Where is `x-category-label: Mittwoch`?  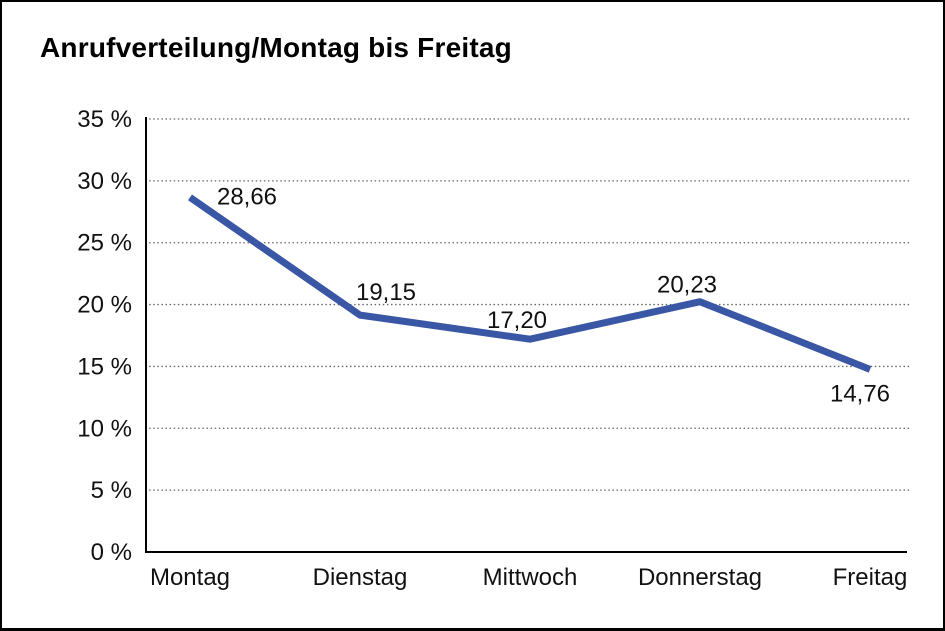
x-category-label: Mittwoch is located at coordinates (530, 577).